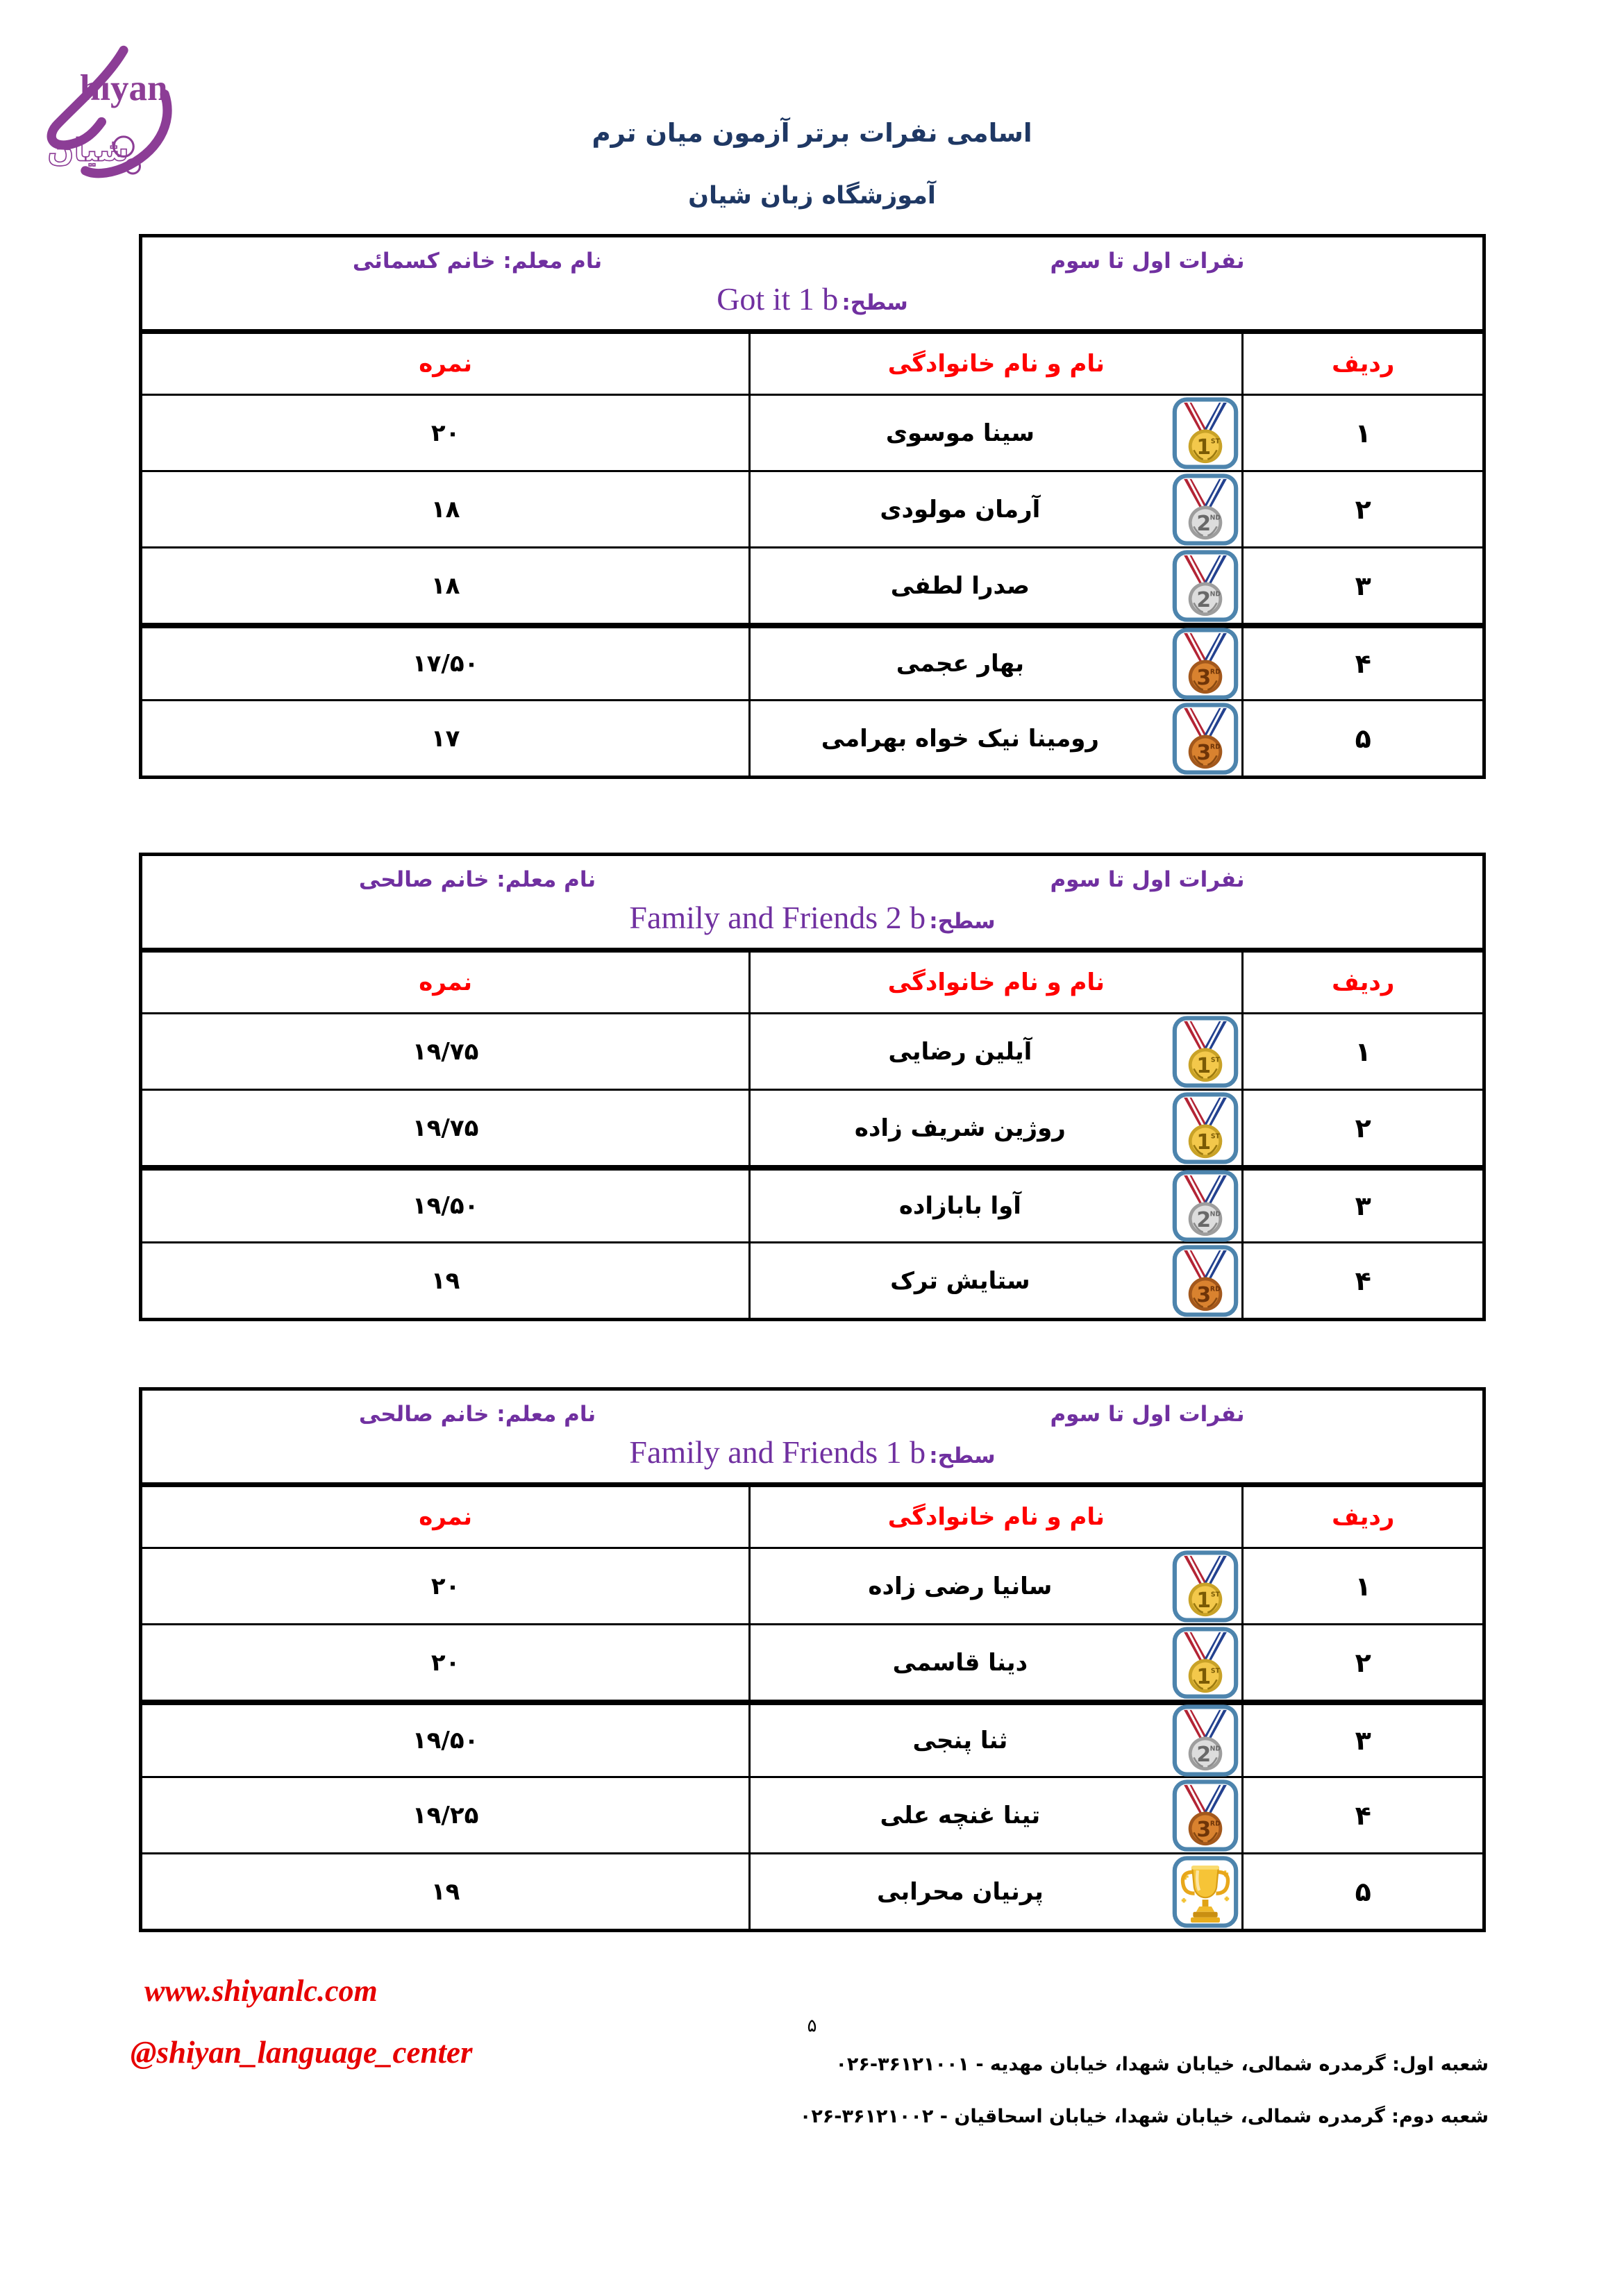  What do you see at coordinates (961, 1586) in the screenshot?
I see `student-name: سانیا رضی زاده` at bounding box center [961, 1586].